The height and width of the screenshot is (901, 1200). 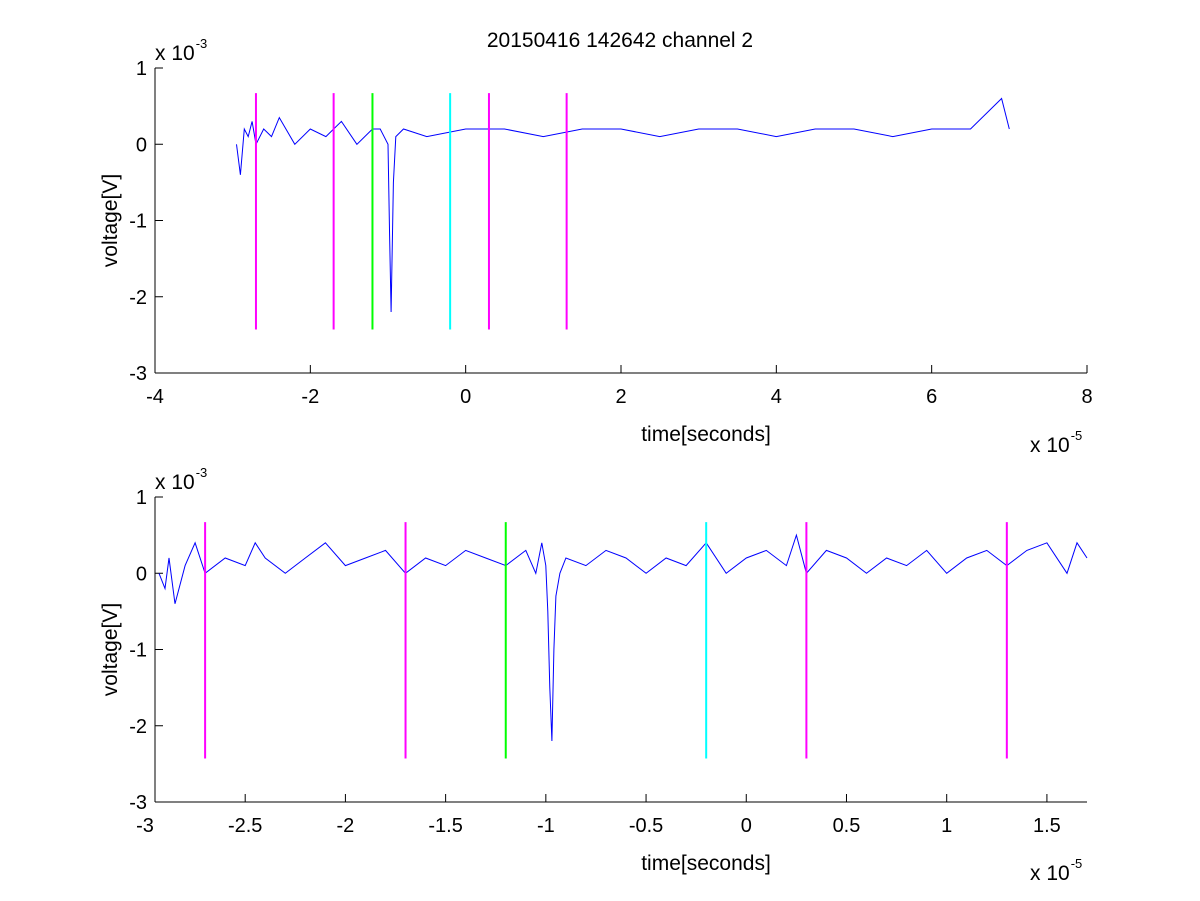 What do you see at coordinates (1047, 826) in the screenshot?
I see `x-tick-label: 1.5` at bounding box center [1047, 826].